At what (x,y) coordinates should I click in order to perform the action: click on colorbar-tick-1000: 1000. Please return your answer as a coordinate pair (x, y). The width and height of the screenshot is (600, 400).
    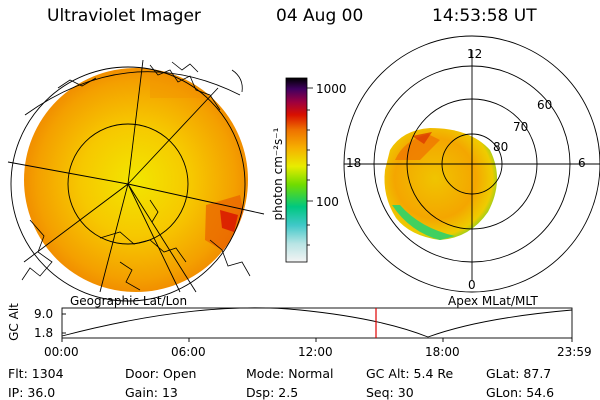
    Looking at the image, I should click on (331, 89).